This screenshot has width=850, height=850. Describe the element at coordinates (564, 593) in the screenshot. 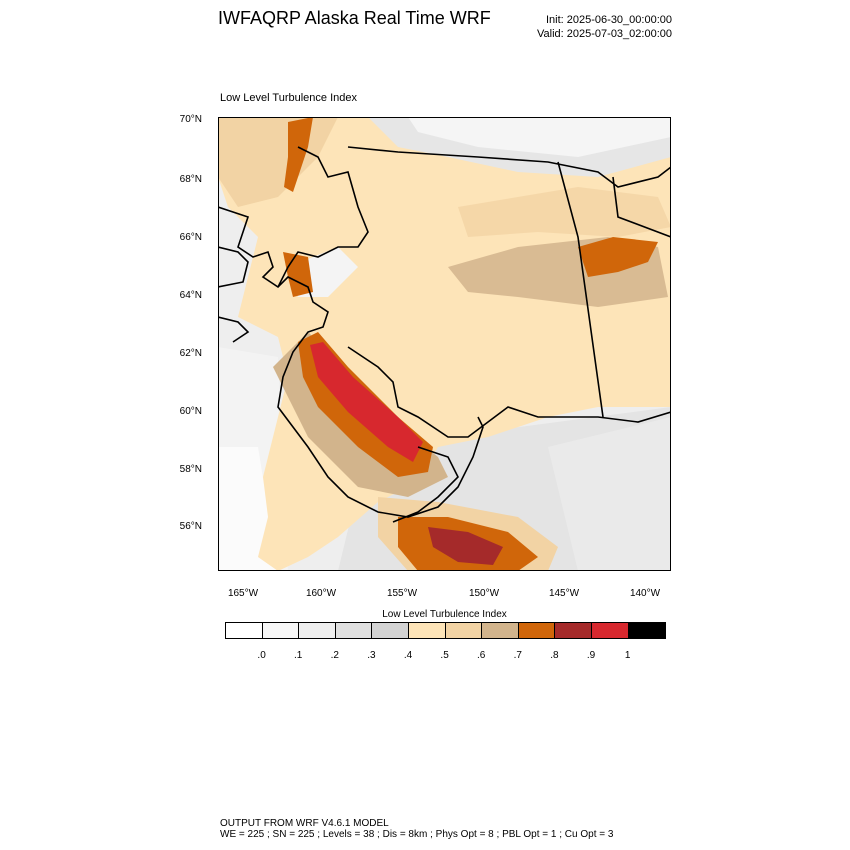

I see `lon-label: 145°W` at that location.